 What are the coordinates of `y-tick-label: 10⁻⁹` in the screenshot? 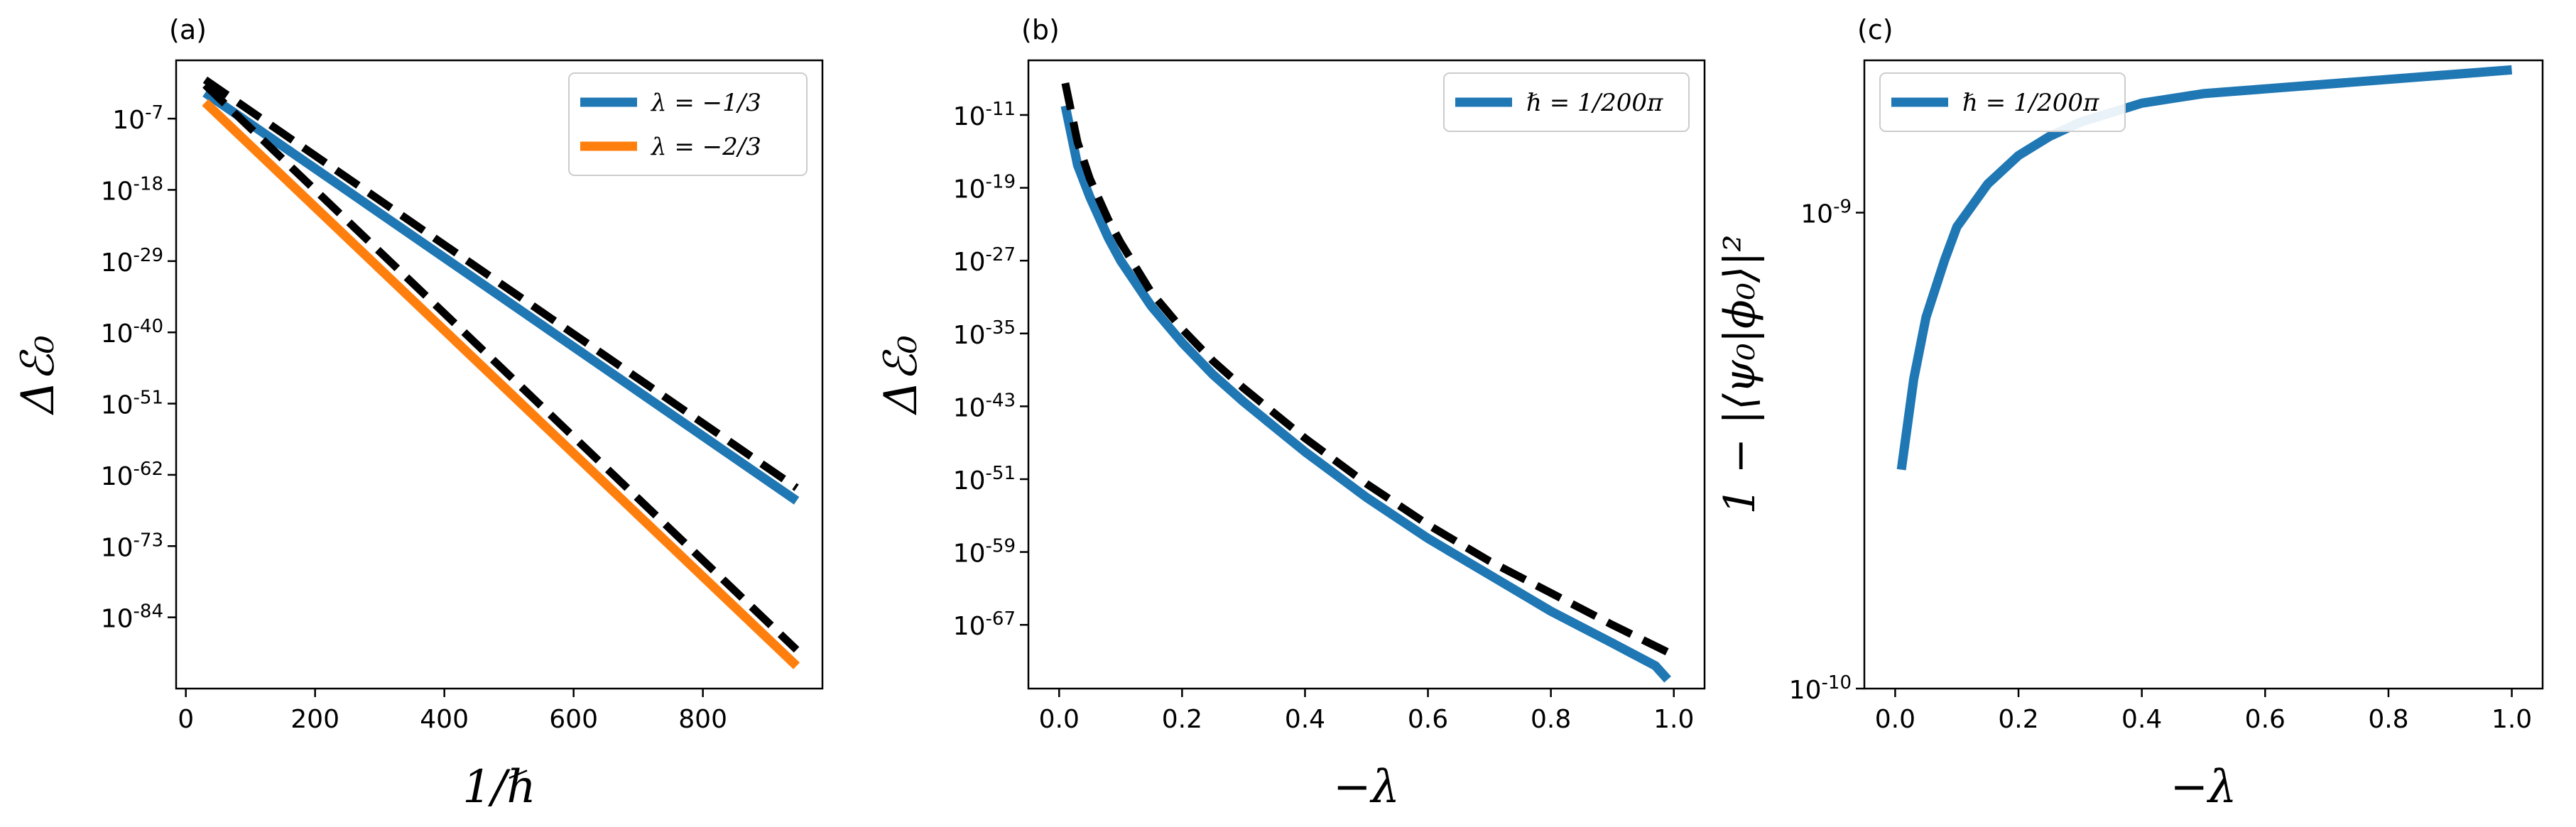 It's located at (1826, 213).